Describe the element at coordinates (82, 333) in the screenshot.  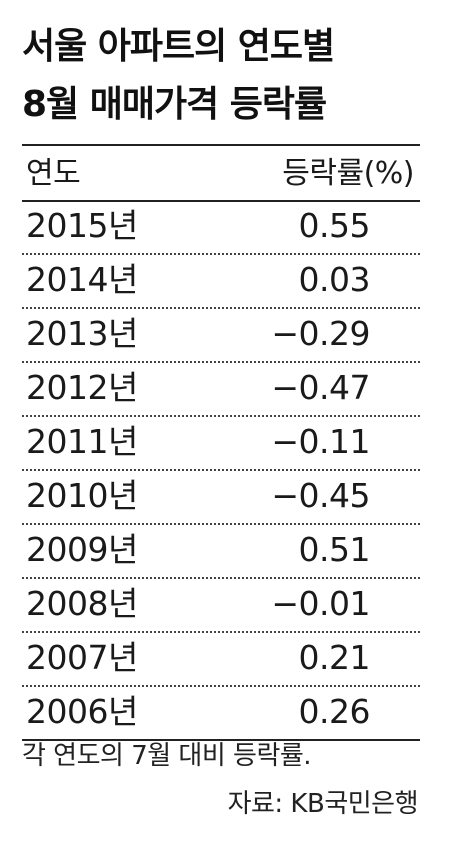
I see `row-year: 2013년` at that location.